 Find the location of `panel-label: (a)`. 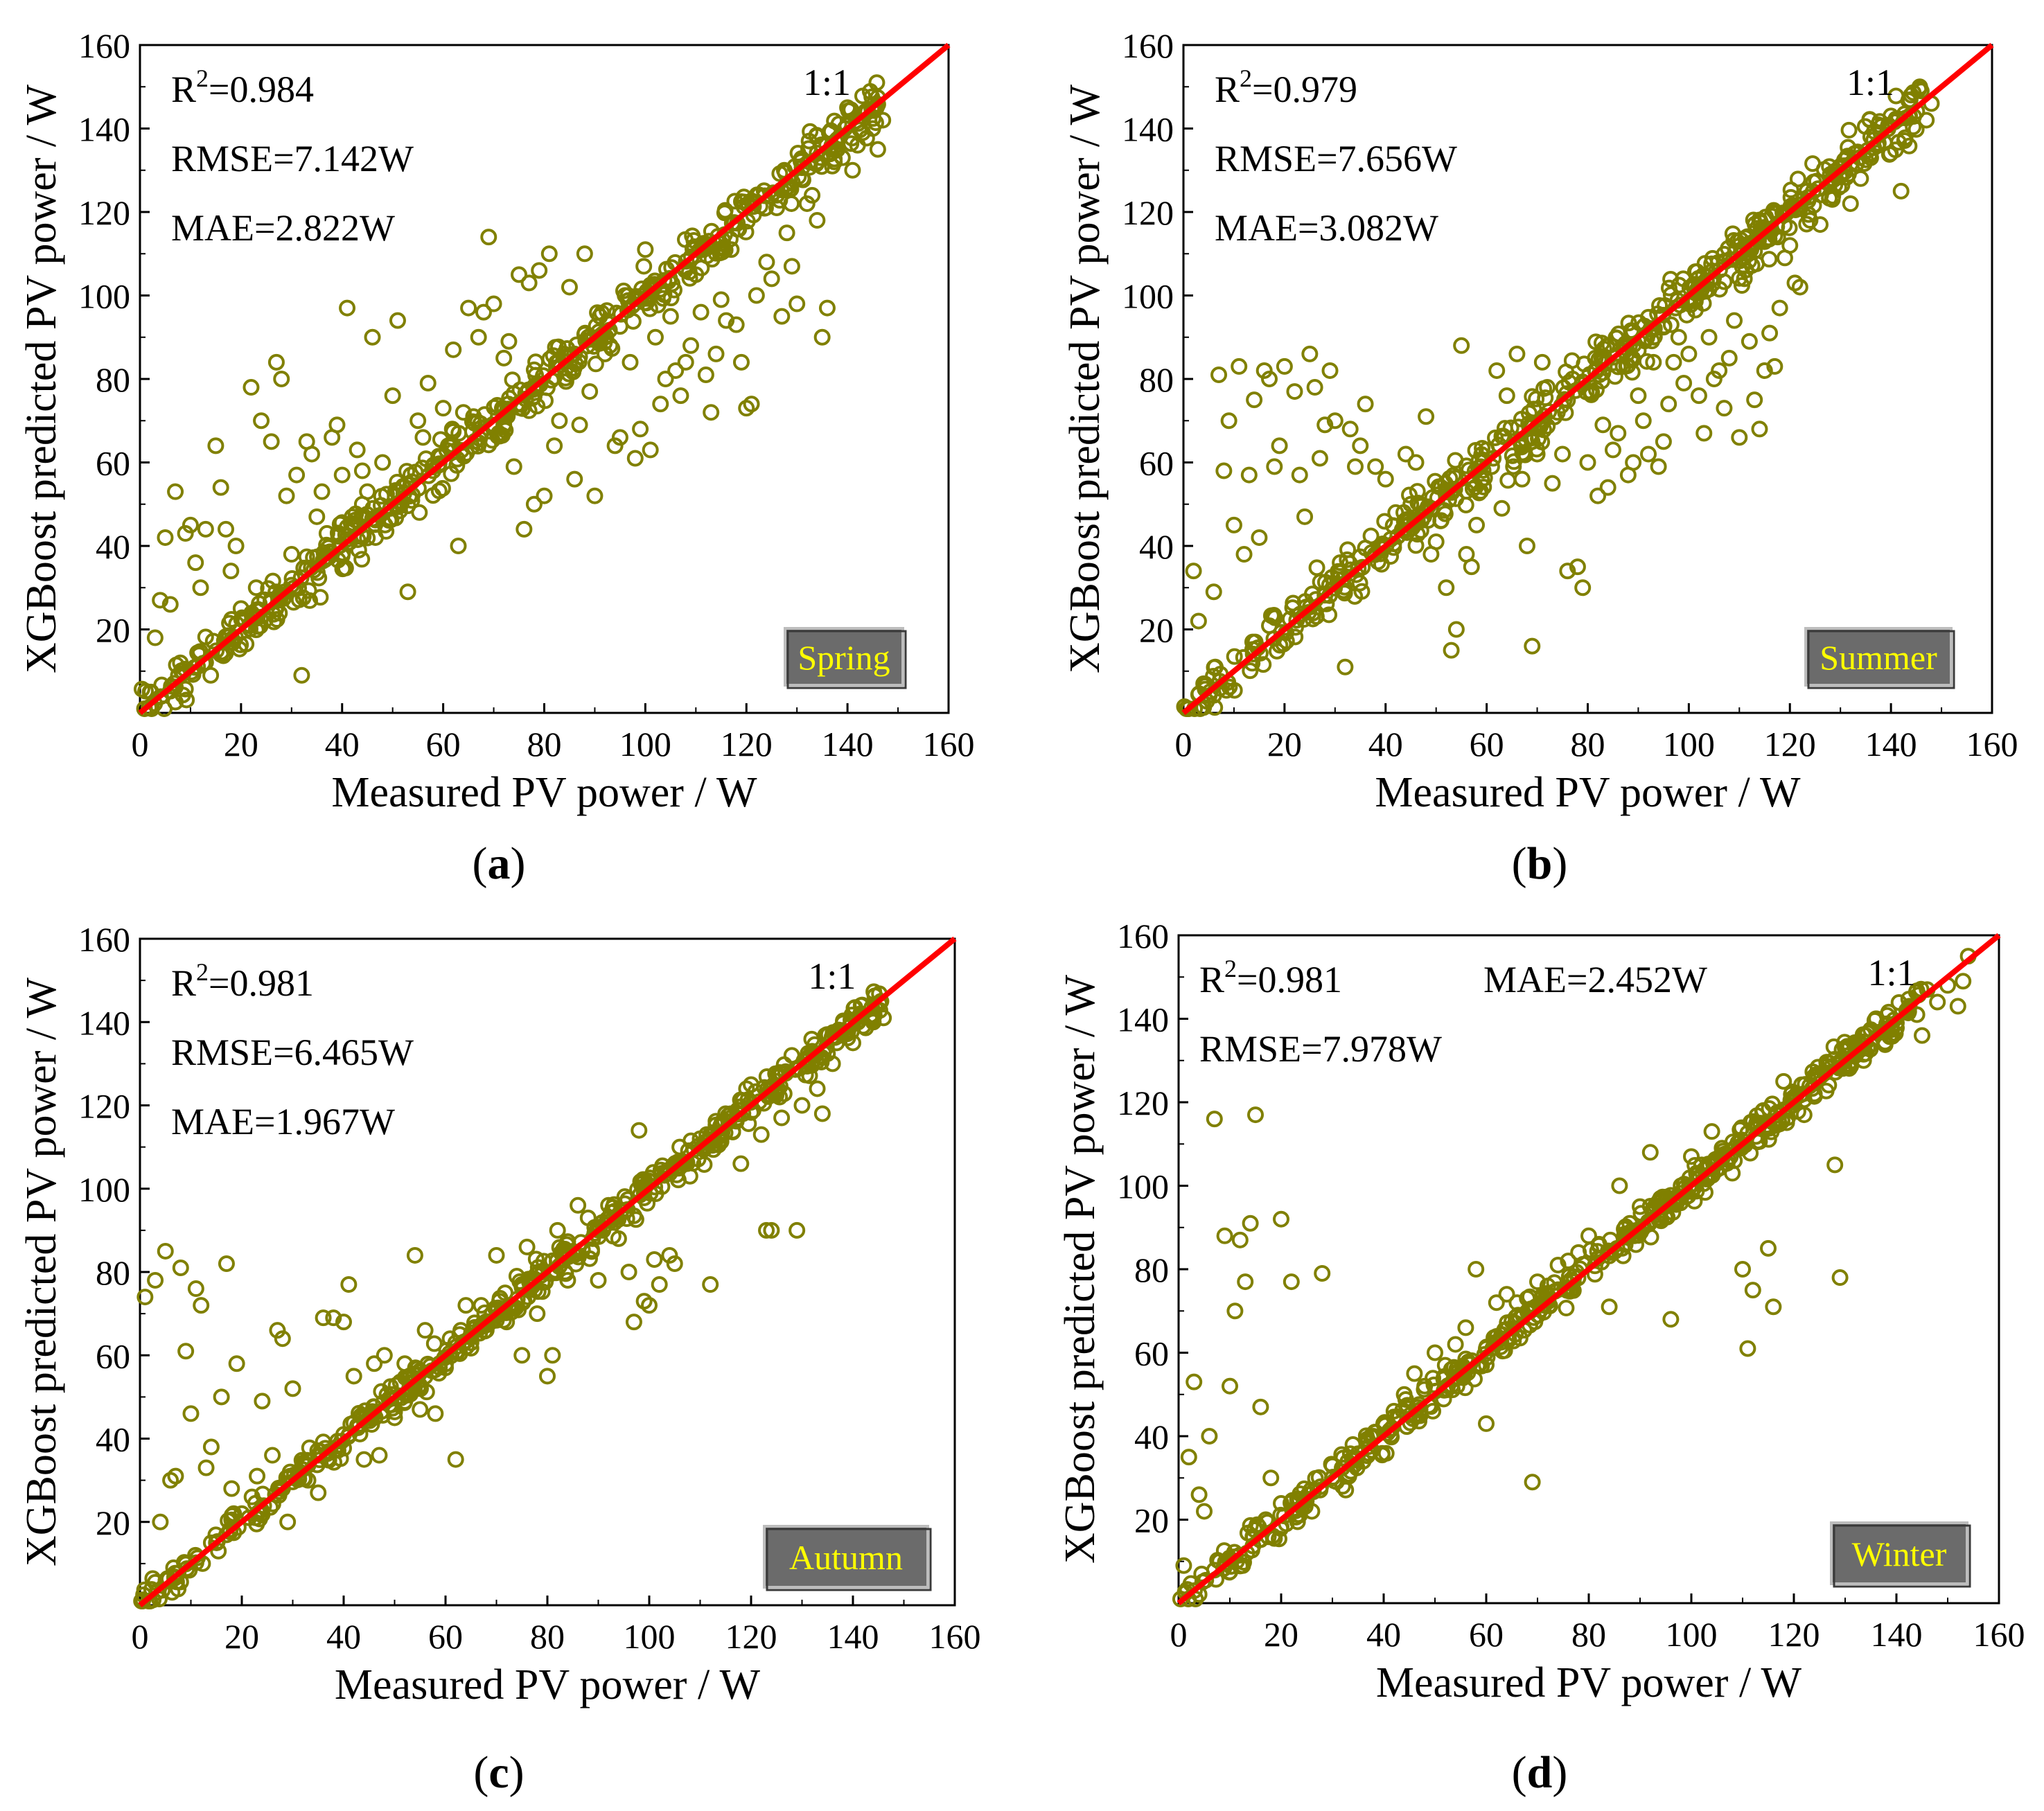

panel-label: (a) is located at coordinates (499, 863).